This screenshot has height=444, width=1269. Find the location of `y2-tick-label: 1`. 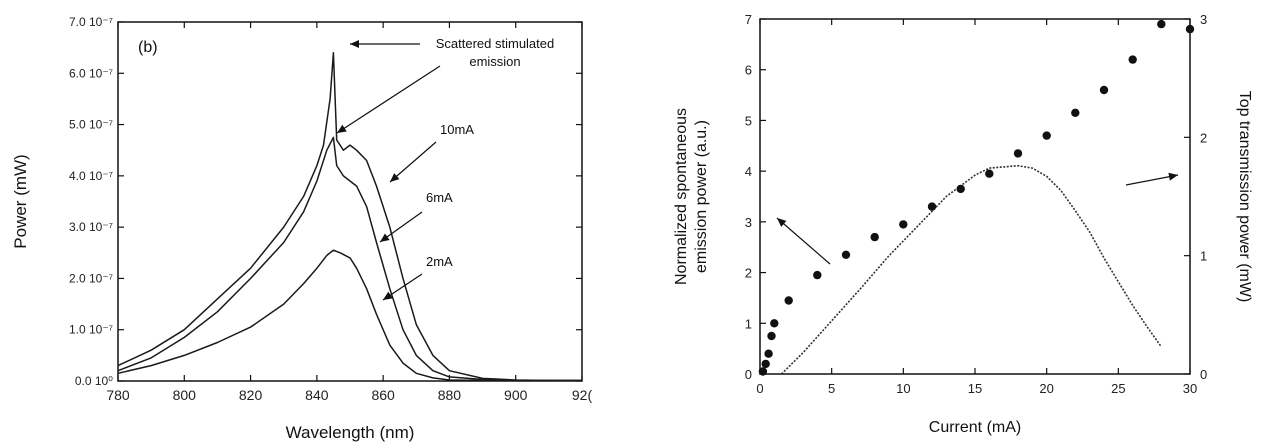

y2-tick-label: 1 is located at coordinates (1203, 256).